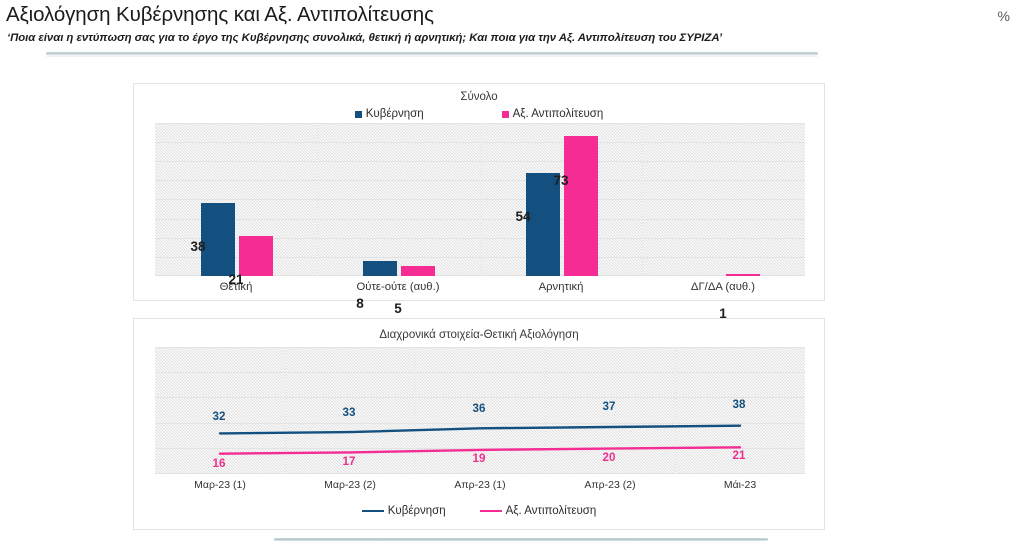  Describe the element at coordinates (398, 308) in the screenshot. I see `bar-value-opposition-neutral: 5` at that location.